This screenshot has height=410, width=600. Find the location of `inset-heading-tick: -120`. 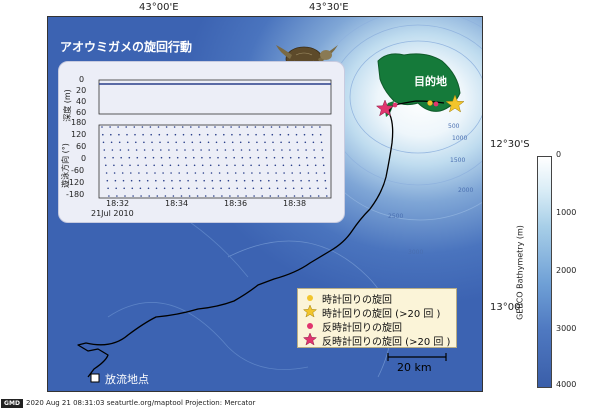

inset-heading-tick: -120 is located at coordinates (75, 182).